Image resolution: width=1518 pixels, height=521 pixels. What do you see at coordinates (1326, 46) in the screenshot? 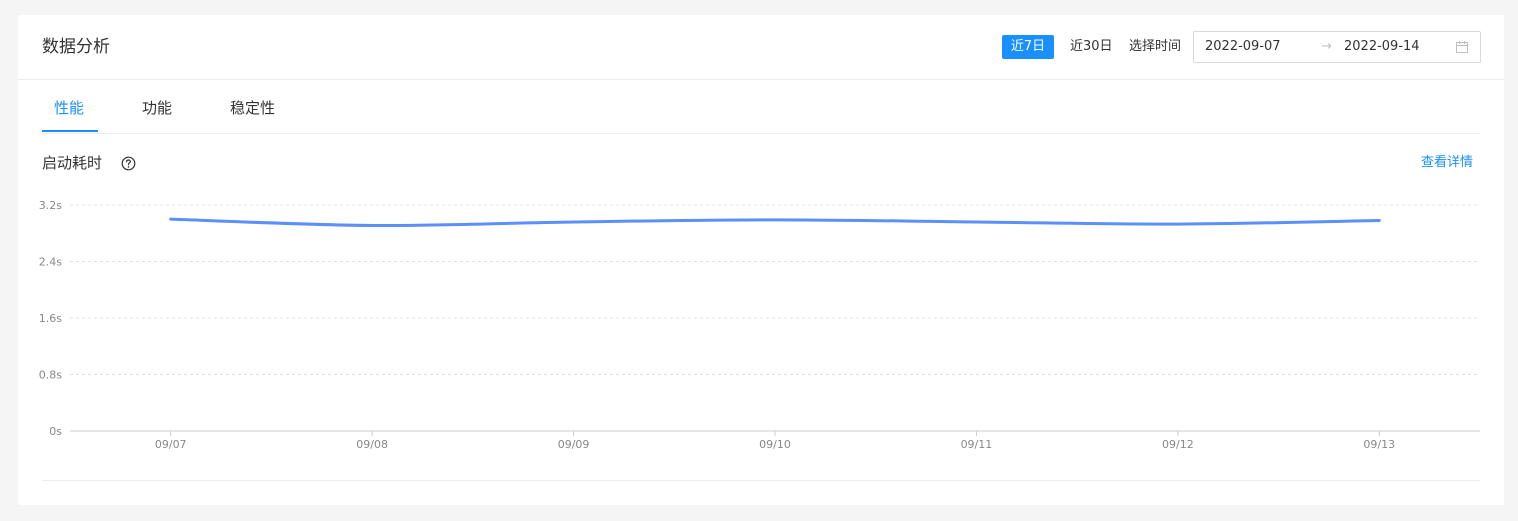
I see `date-arrow: →` at bounding box center [1326, 46].